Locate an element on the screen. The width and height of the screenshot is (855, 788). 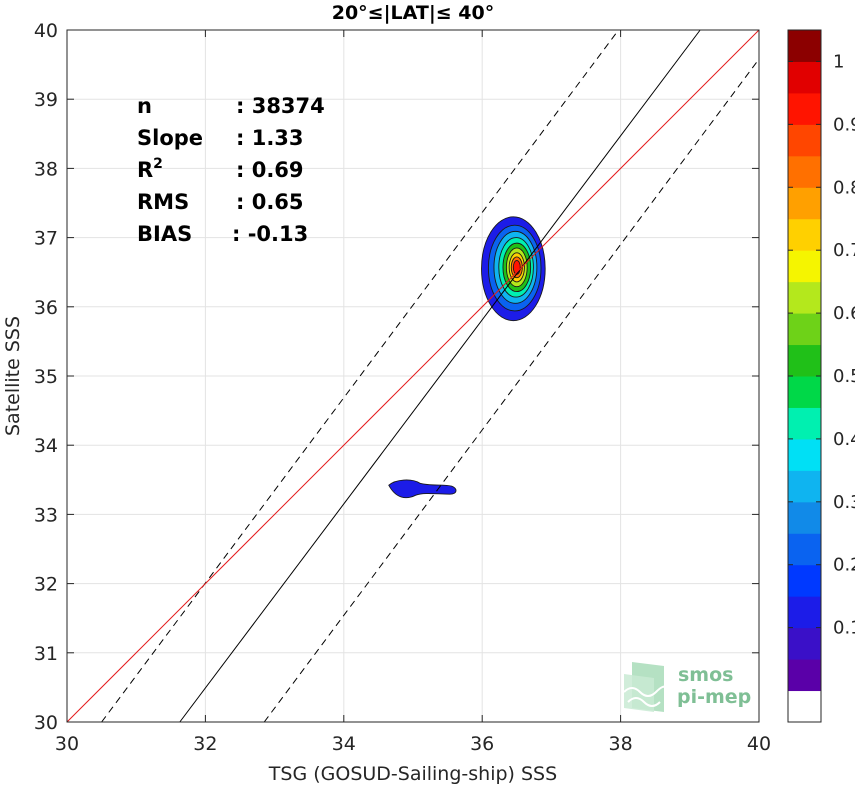
x-axis-label: TSG (GOSUD-Sailing-ship) SSS is located at coordinates (412, 774).